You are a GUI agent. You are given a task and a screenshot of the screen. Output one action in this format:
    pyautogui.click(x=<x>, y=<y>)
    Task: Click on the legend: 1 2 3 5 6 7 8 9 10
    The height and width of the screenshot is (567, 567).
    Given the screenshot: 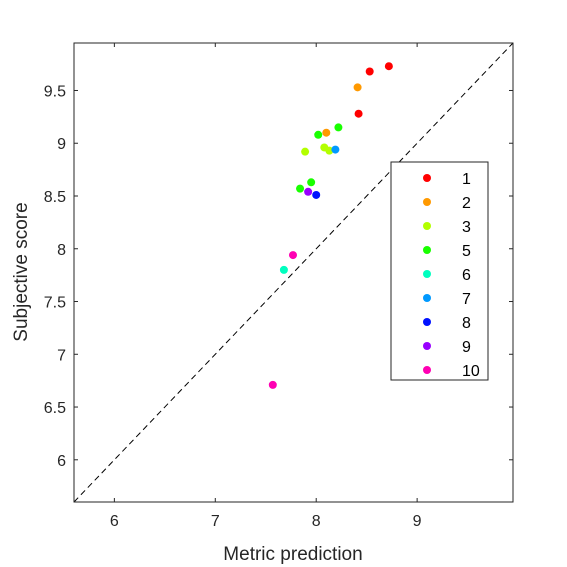 What is the action you would take?
    pyautogui.click(x=439, y=271)
    